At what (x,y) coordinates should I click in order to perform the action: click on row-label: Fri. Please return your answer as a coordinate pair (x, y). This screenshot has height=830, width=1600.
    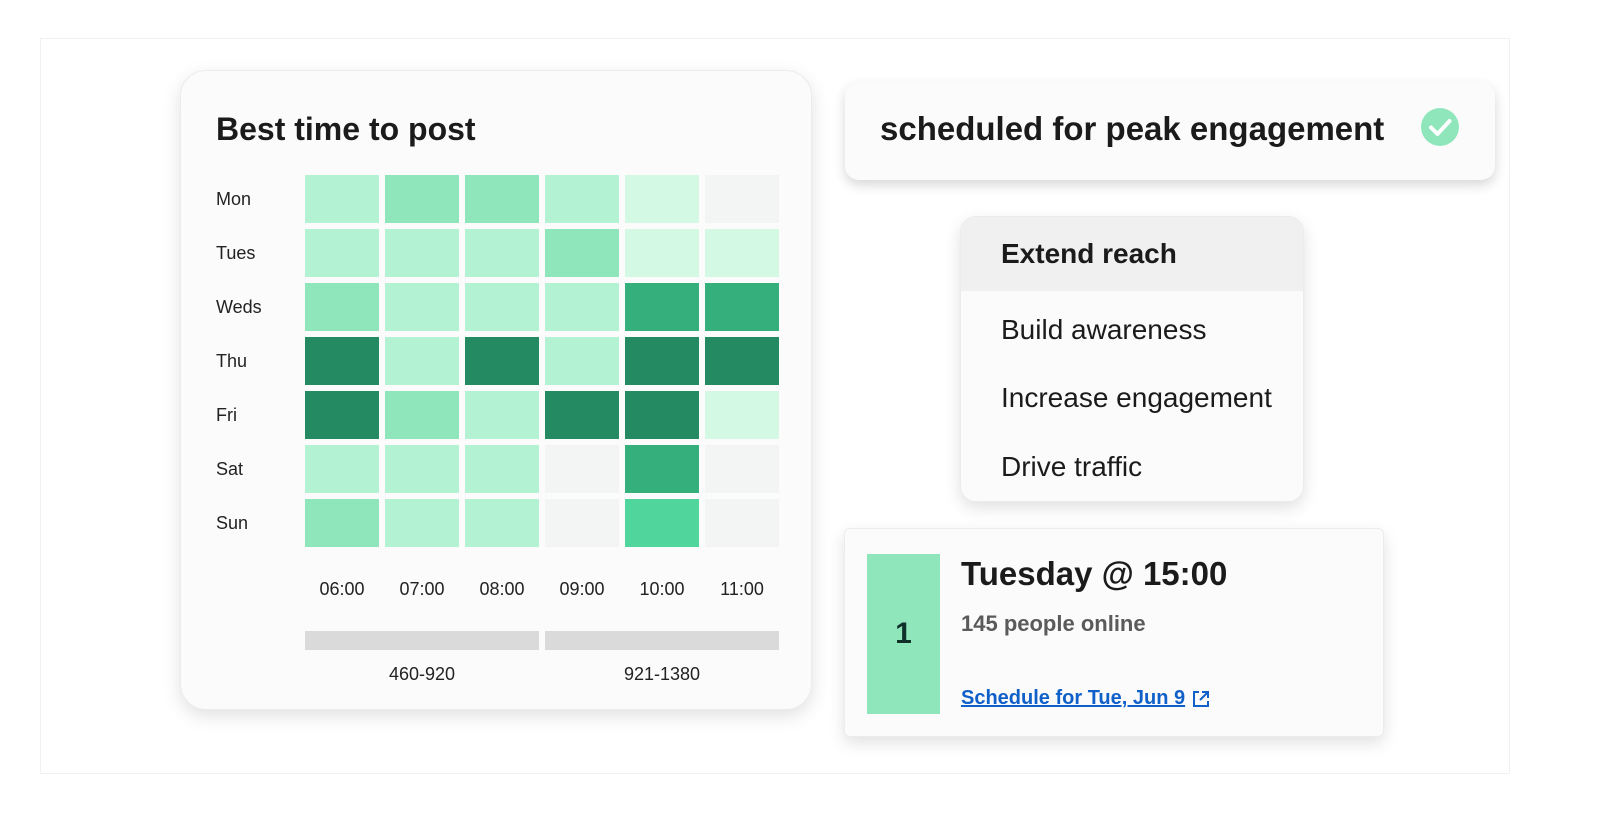
    Looking at the image, I should click on (226, 415).